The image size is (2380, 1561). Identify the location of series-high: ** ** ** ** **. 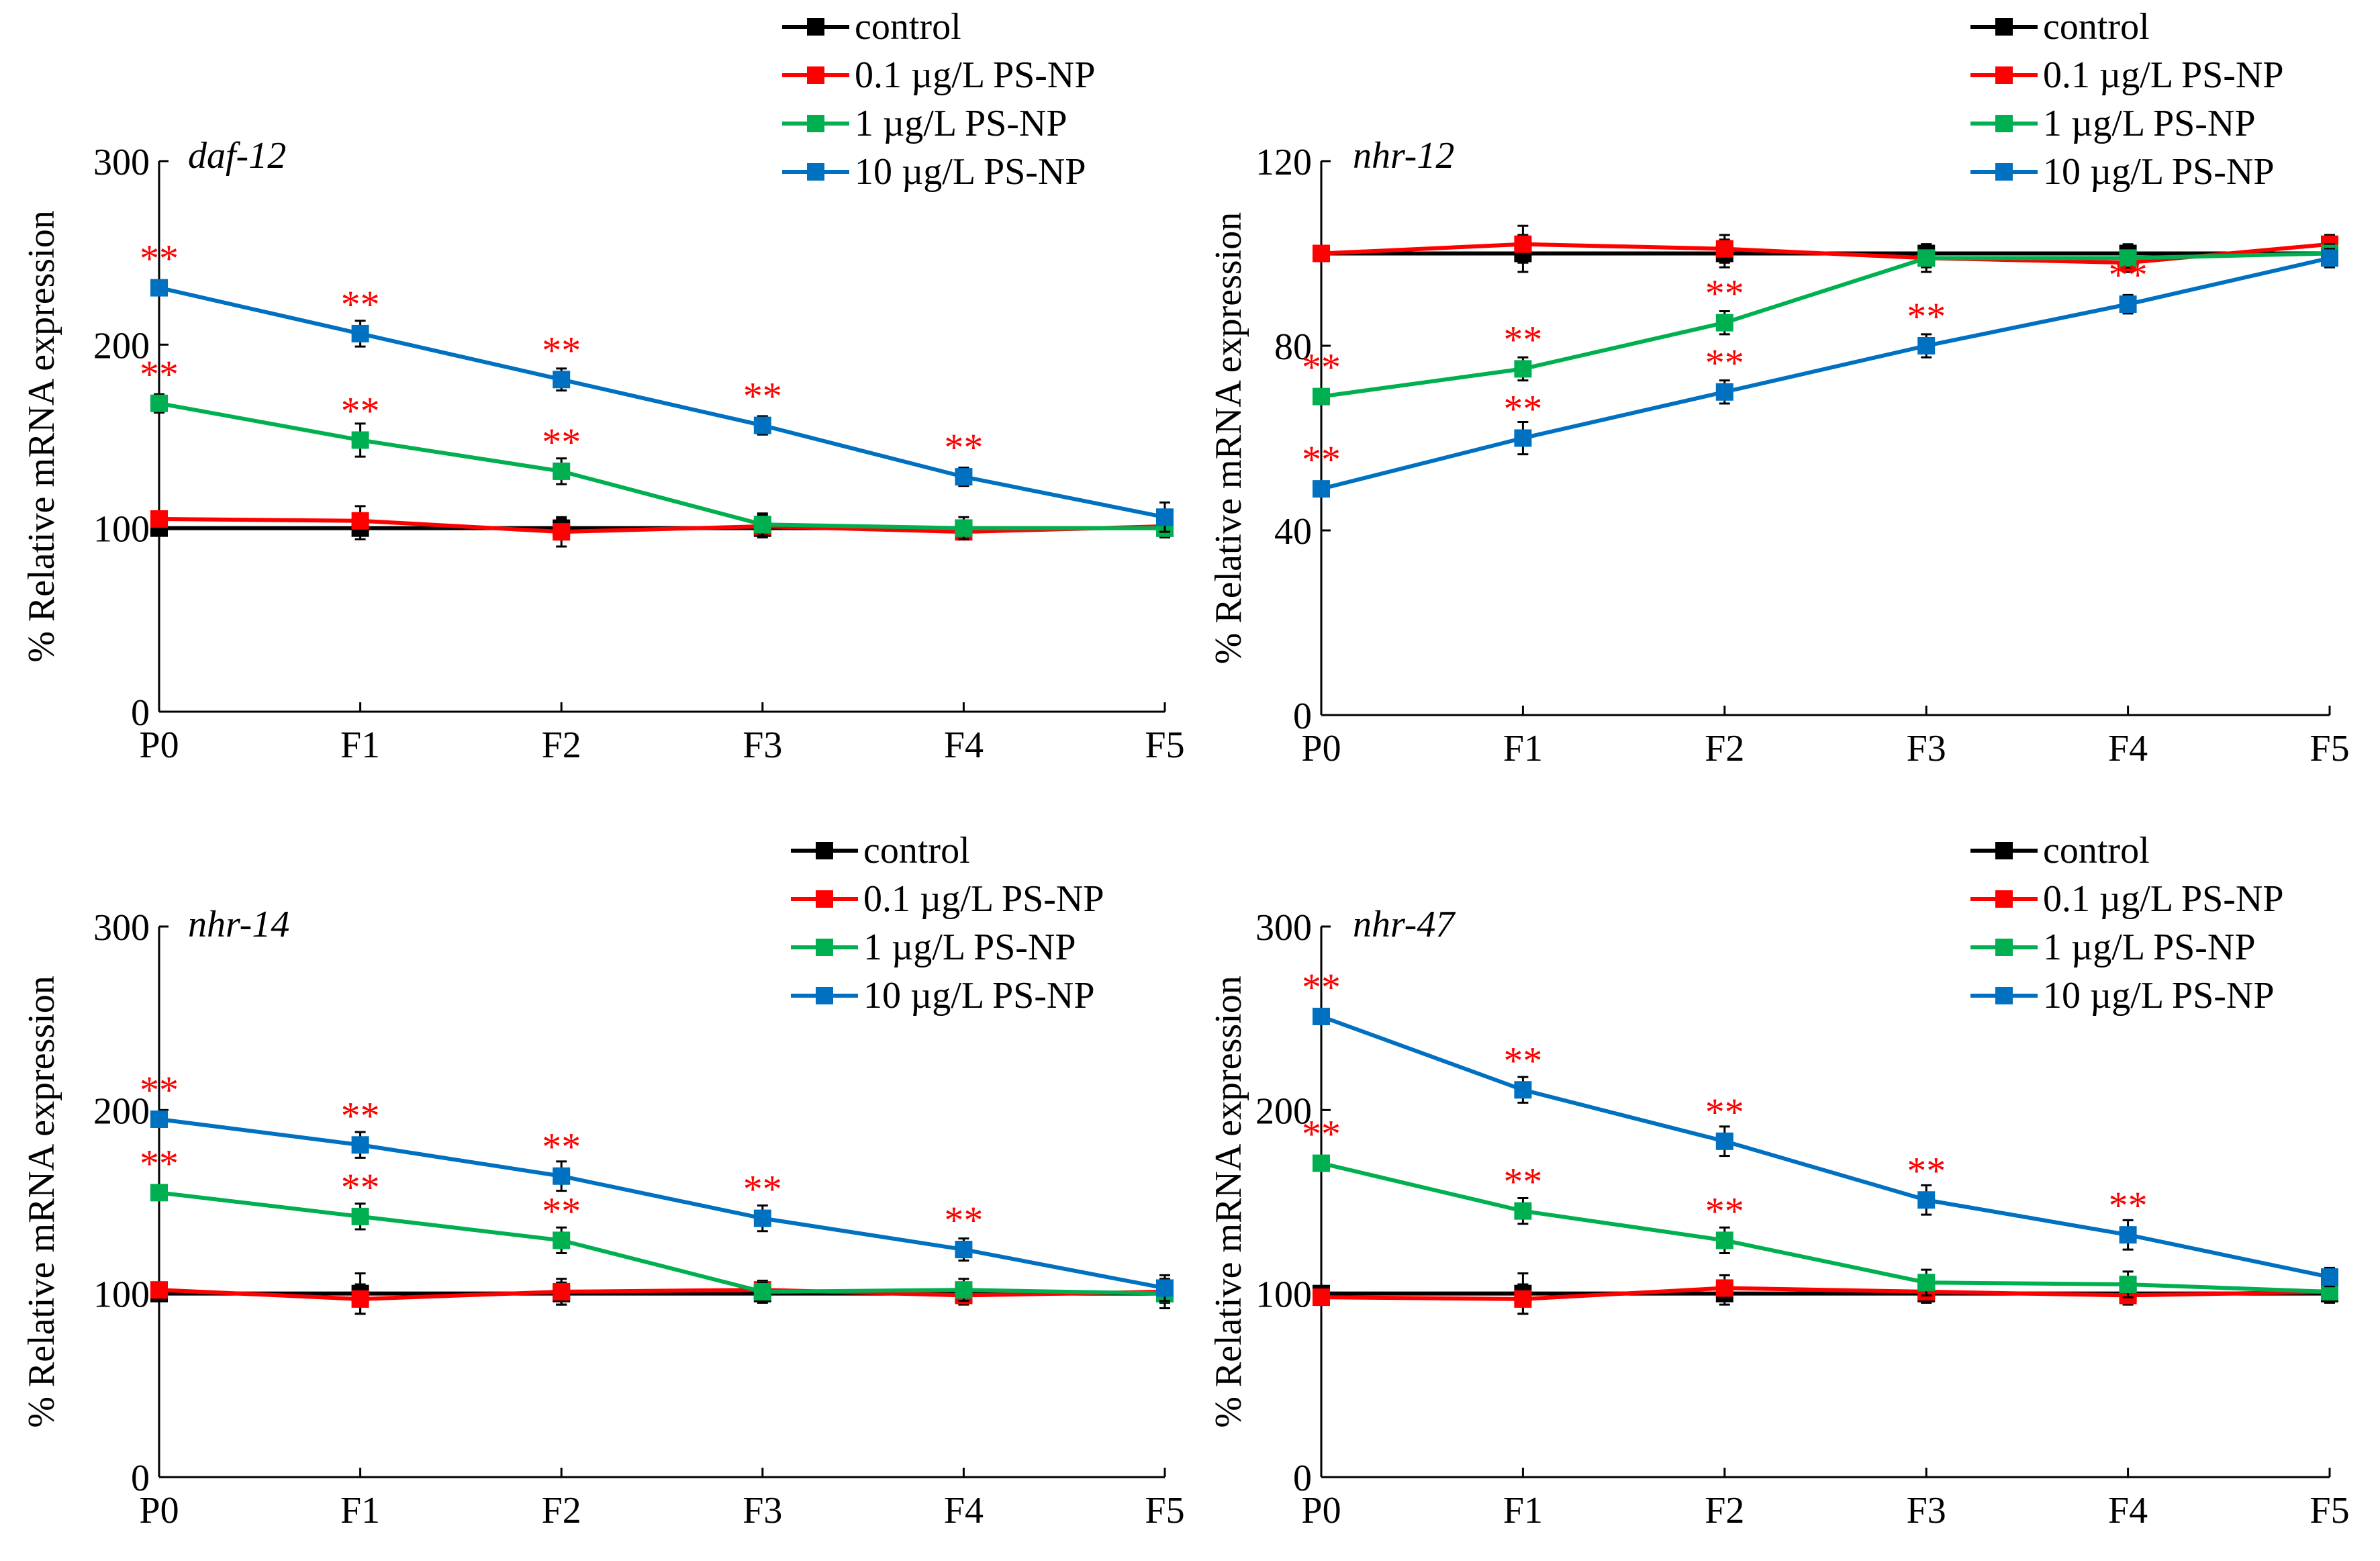
(657, 1185).